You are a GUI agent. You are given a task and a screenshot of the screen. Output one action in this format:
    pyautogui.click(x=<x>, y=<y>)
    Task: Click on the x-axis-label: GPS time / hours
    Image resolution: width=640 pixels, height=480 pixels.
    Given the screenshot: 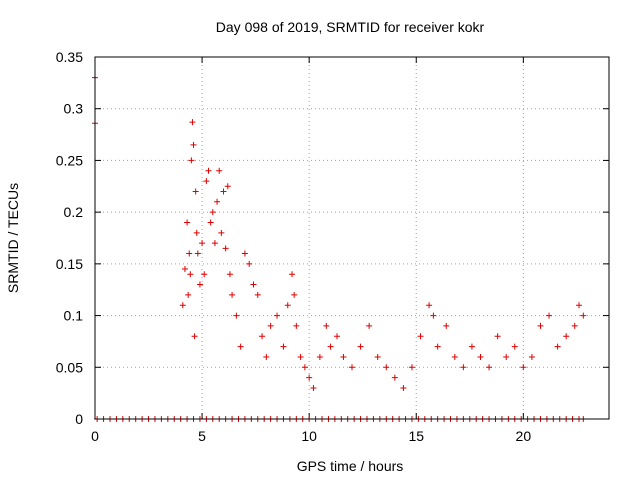 What is the action you would take?
    pyautogui.click(x=350, y=466)
    